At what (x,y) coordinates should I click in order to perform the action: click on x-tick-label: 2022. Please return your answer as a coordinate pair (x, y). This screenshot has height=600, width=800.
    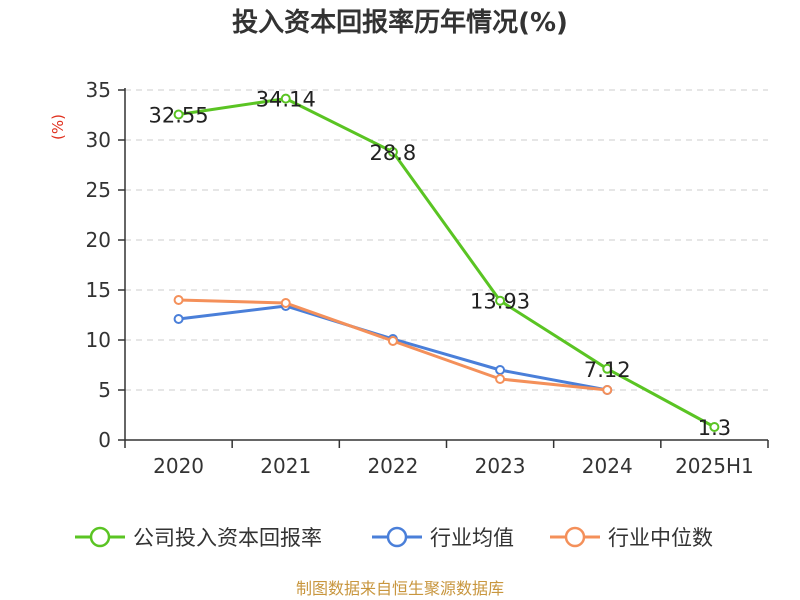
    Looking at the image, I should click on (392, 466).